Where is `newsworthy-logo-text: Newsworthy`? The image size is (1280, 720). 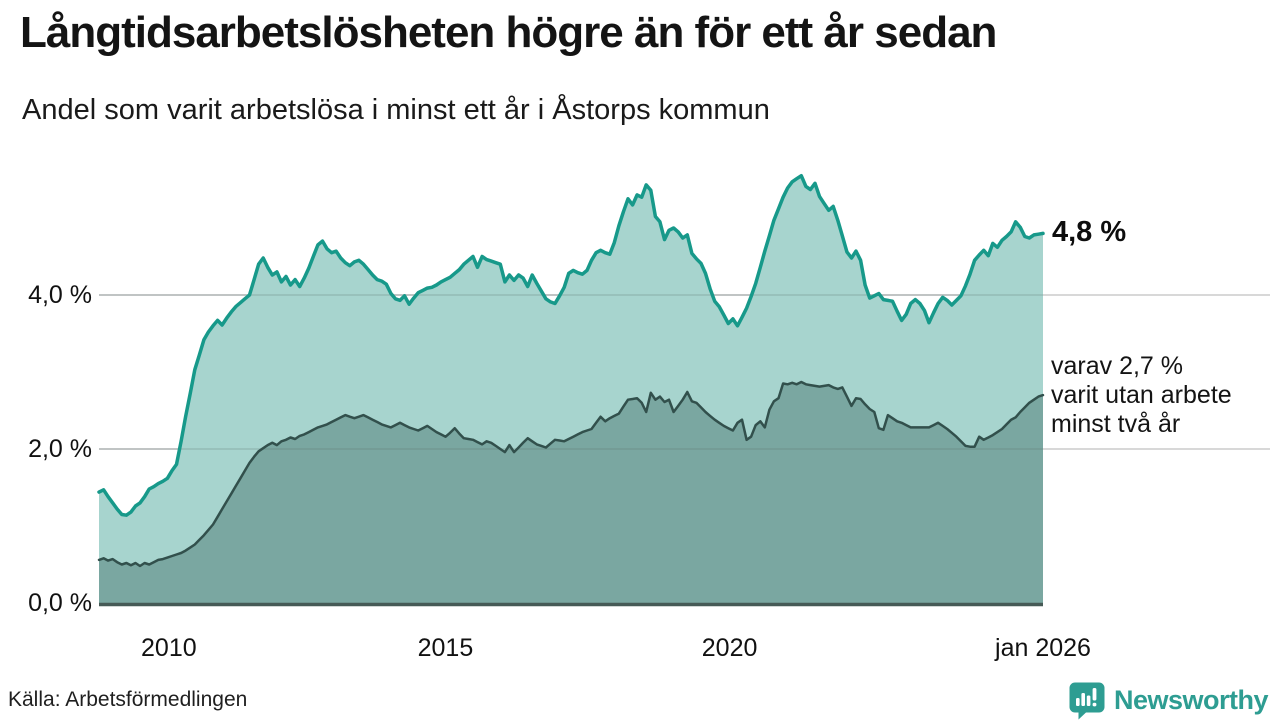
newsworthy-logo-text: Newsworthy is located at coordinates (1191, 699).